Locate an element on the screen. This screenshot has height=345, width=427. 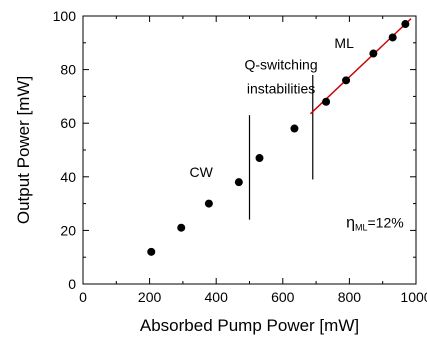
y-tick-label: 60 is located at coordinates (68, 123).